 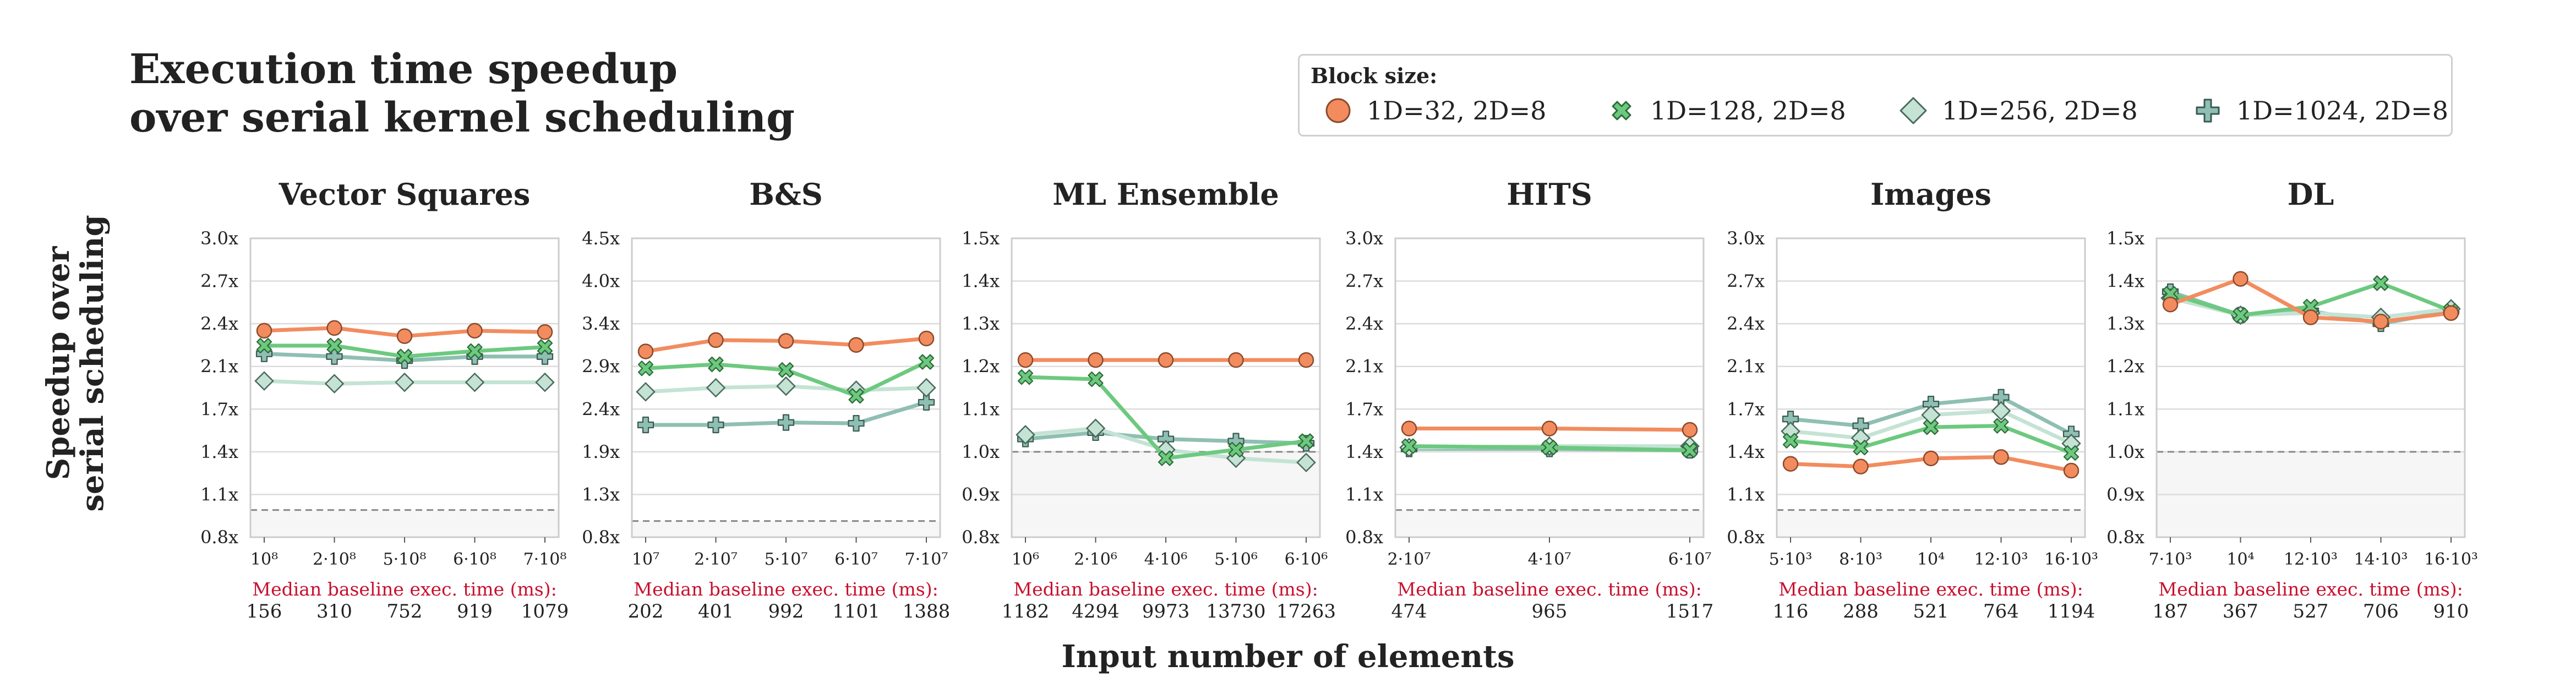 I want to click on y-tick-label: 1.9x, so click(x=601, y=451).